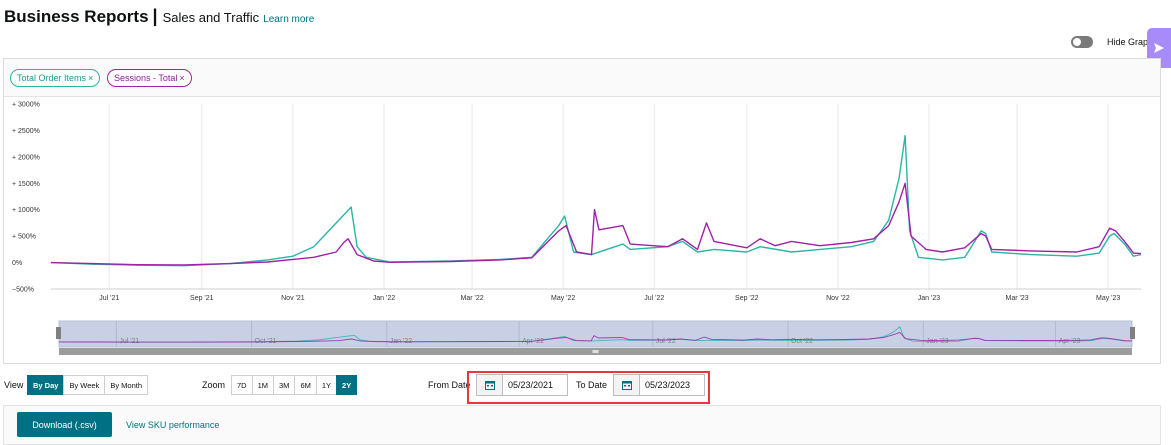 The width and height of the screenshot is (1171, 445). What do you see at coordinates (1159, 48) in the screenshot?
I see `send-icon` at bounding box center [1159, 48].